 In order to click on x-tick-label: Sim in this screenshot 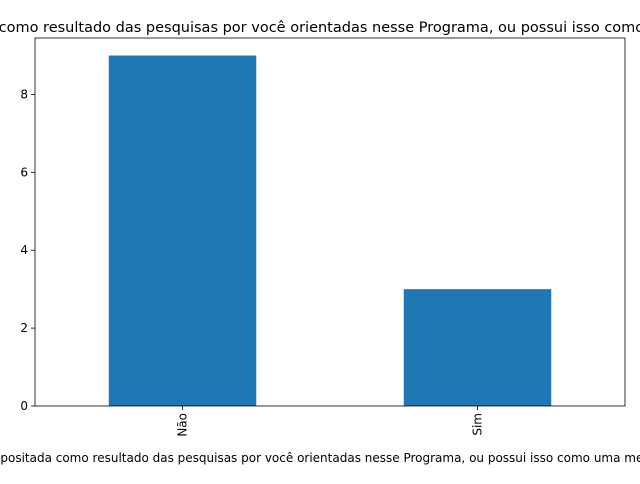, I will do `click(478, 424)`.